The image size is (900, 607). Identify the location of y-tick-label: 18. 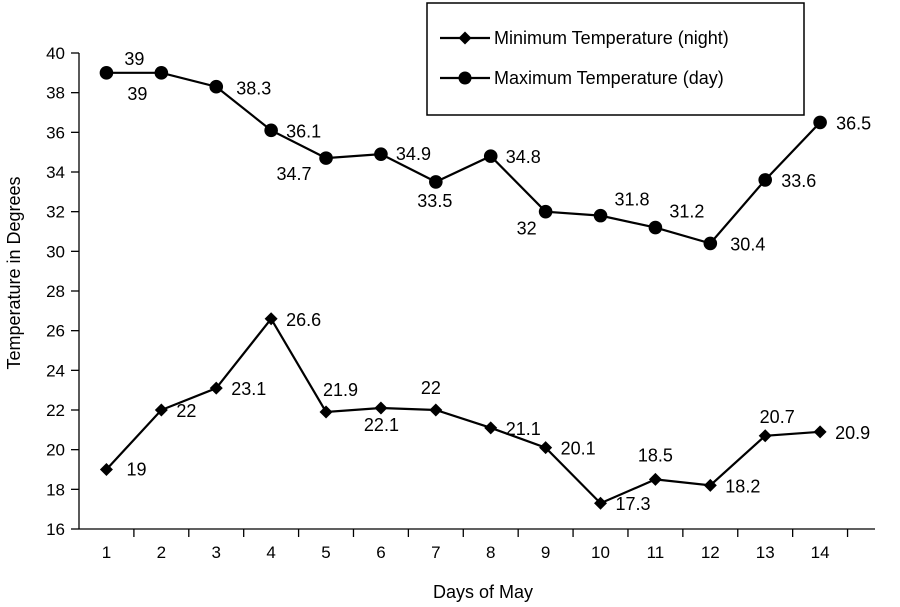
(55, 489).